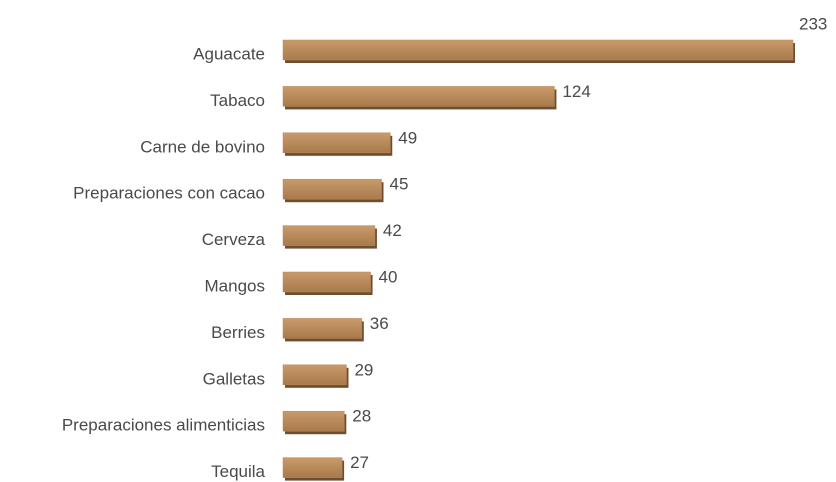 The image size is (836, 482). I want to click on value-label: 29, so click(363, 369).